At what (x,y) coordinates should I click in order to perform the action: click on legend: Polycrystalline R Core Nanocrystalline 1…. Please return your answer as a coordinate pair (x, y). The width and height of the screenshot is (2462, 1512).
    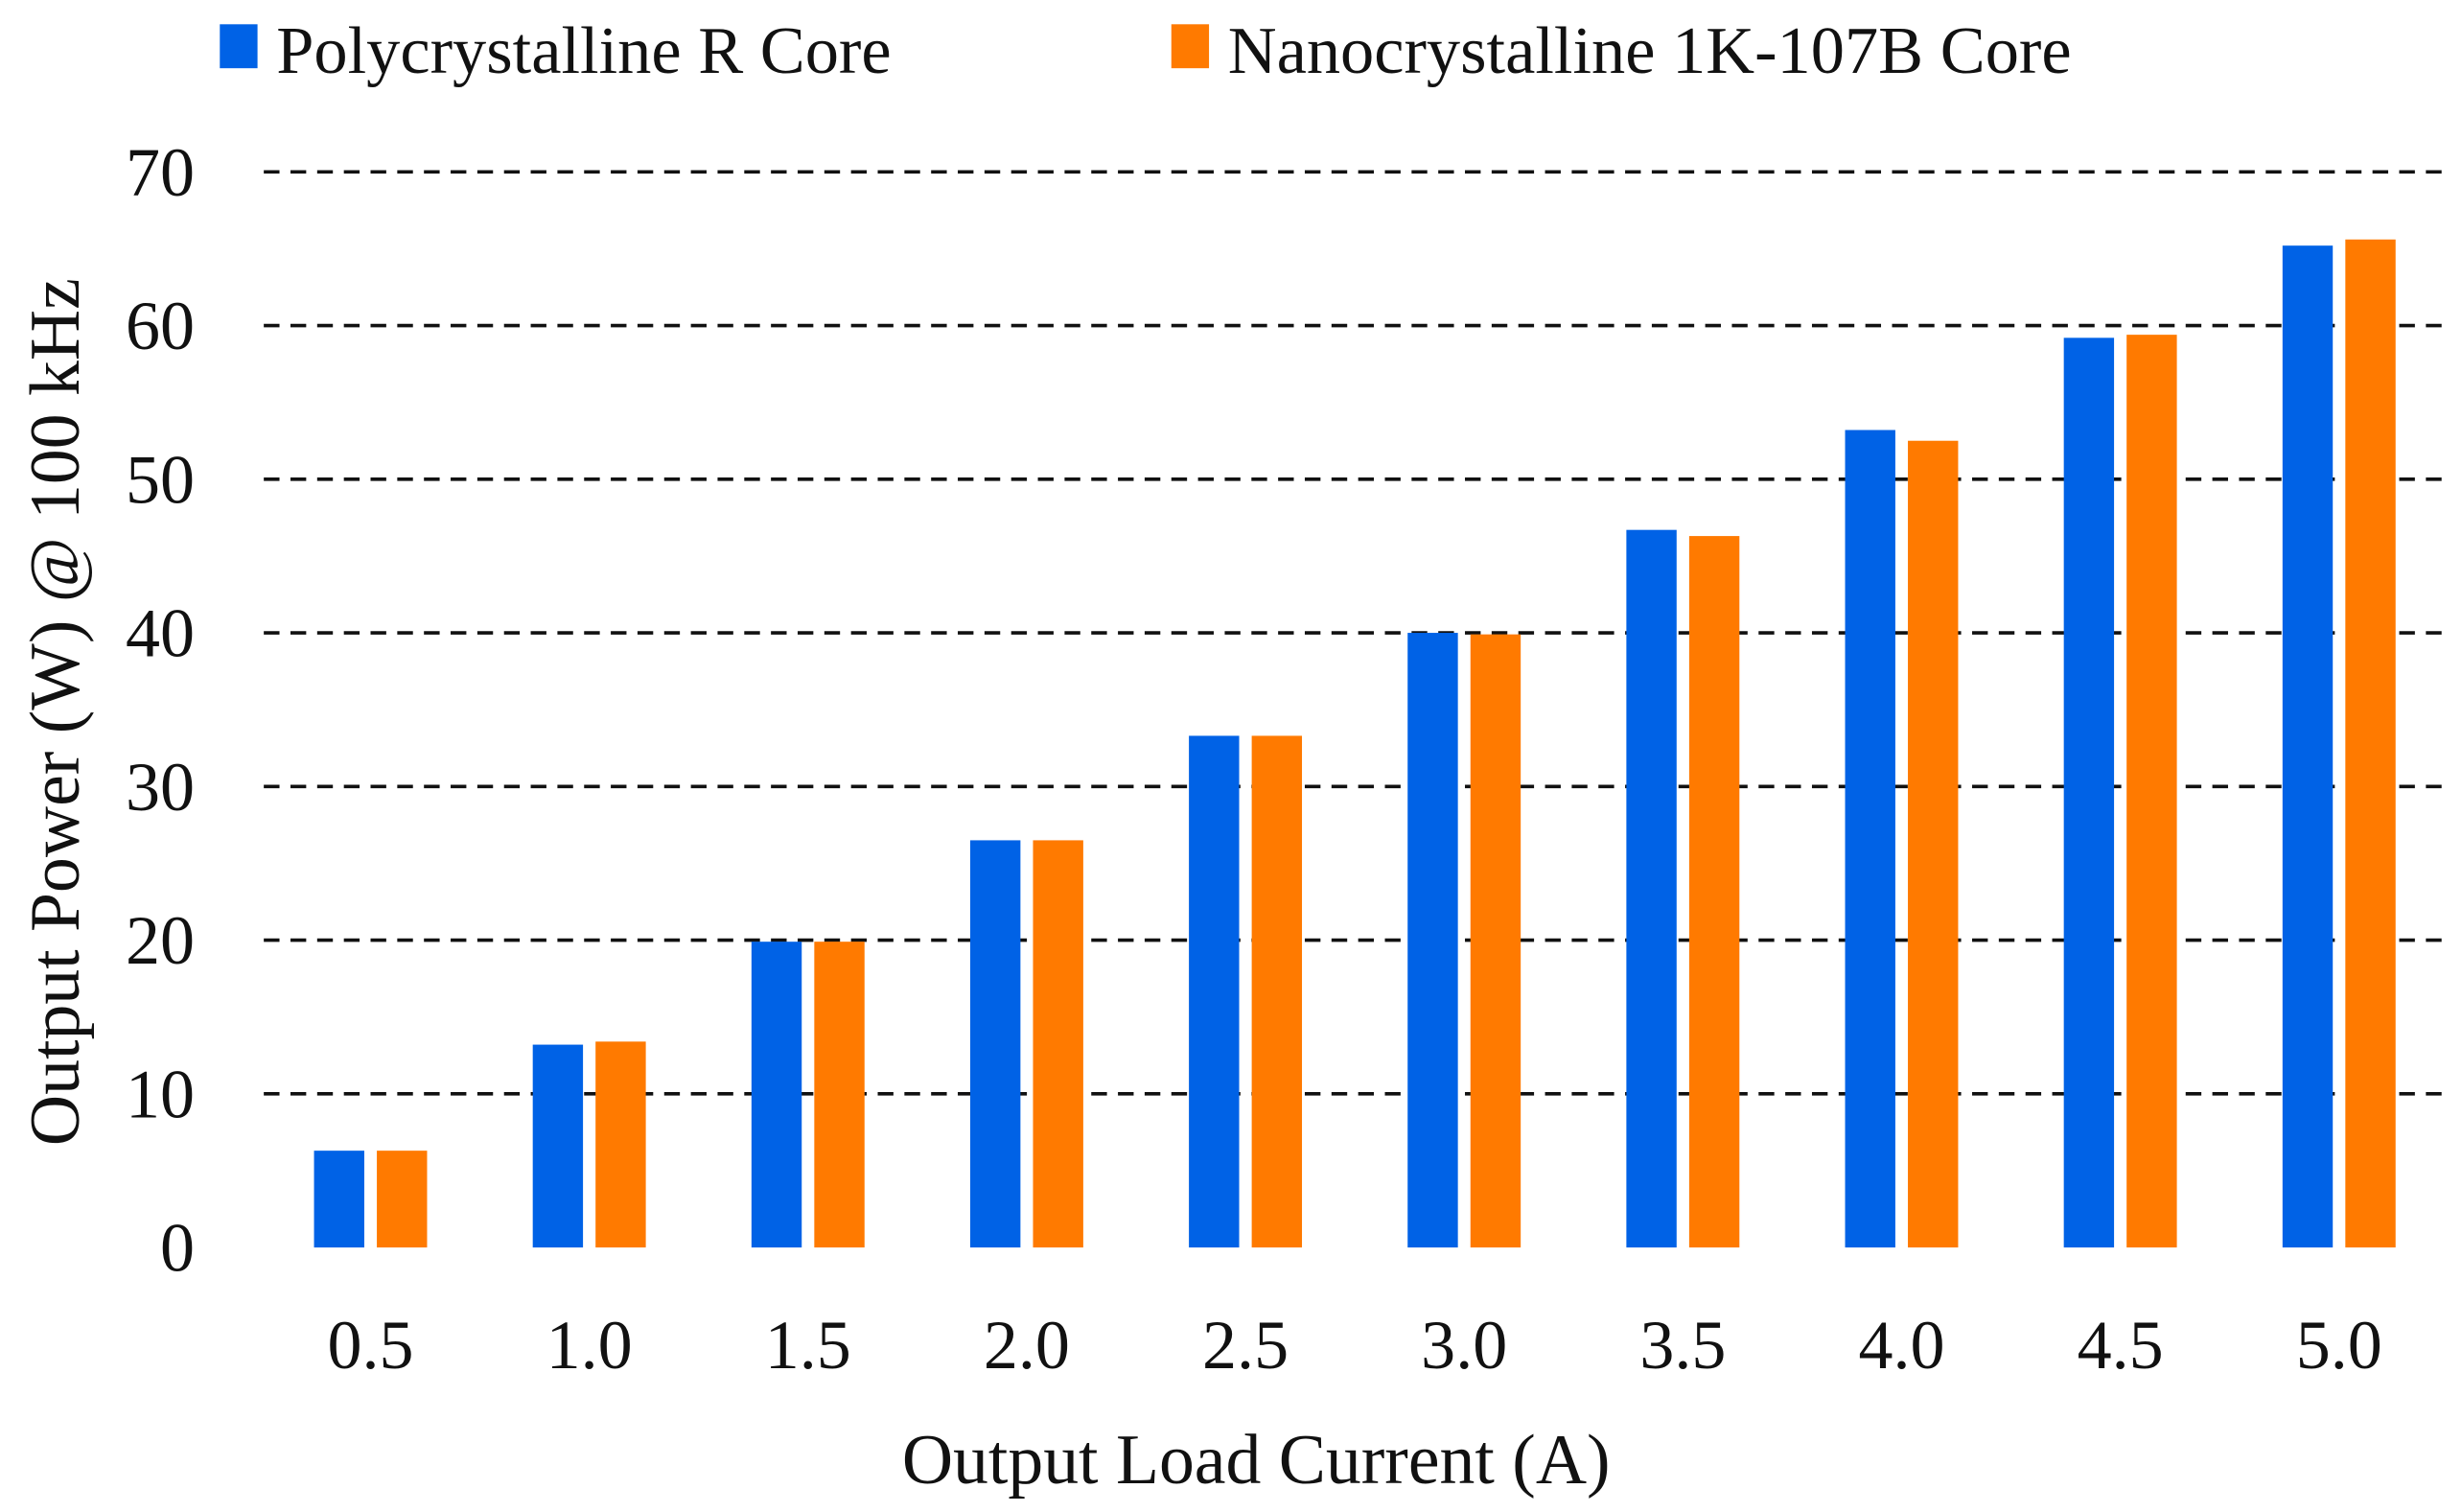
    Looking at the image, I should click on (1146, 50).